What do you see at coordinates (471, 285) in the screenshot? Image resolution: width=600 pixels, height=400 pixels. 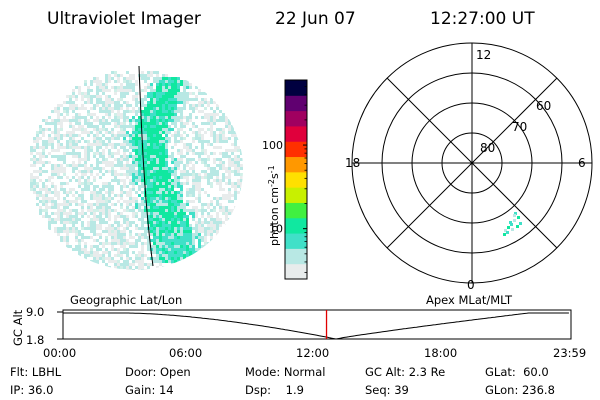 I see `polar-label-mlt-0: 0` at bounding box center [471, 285].